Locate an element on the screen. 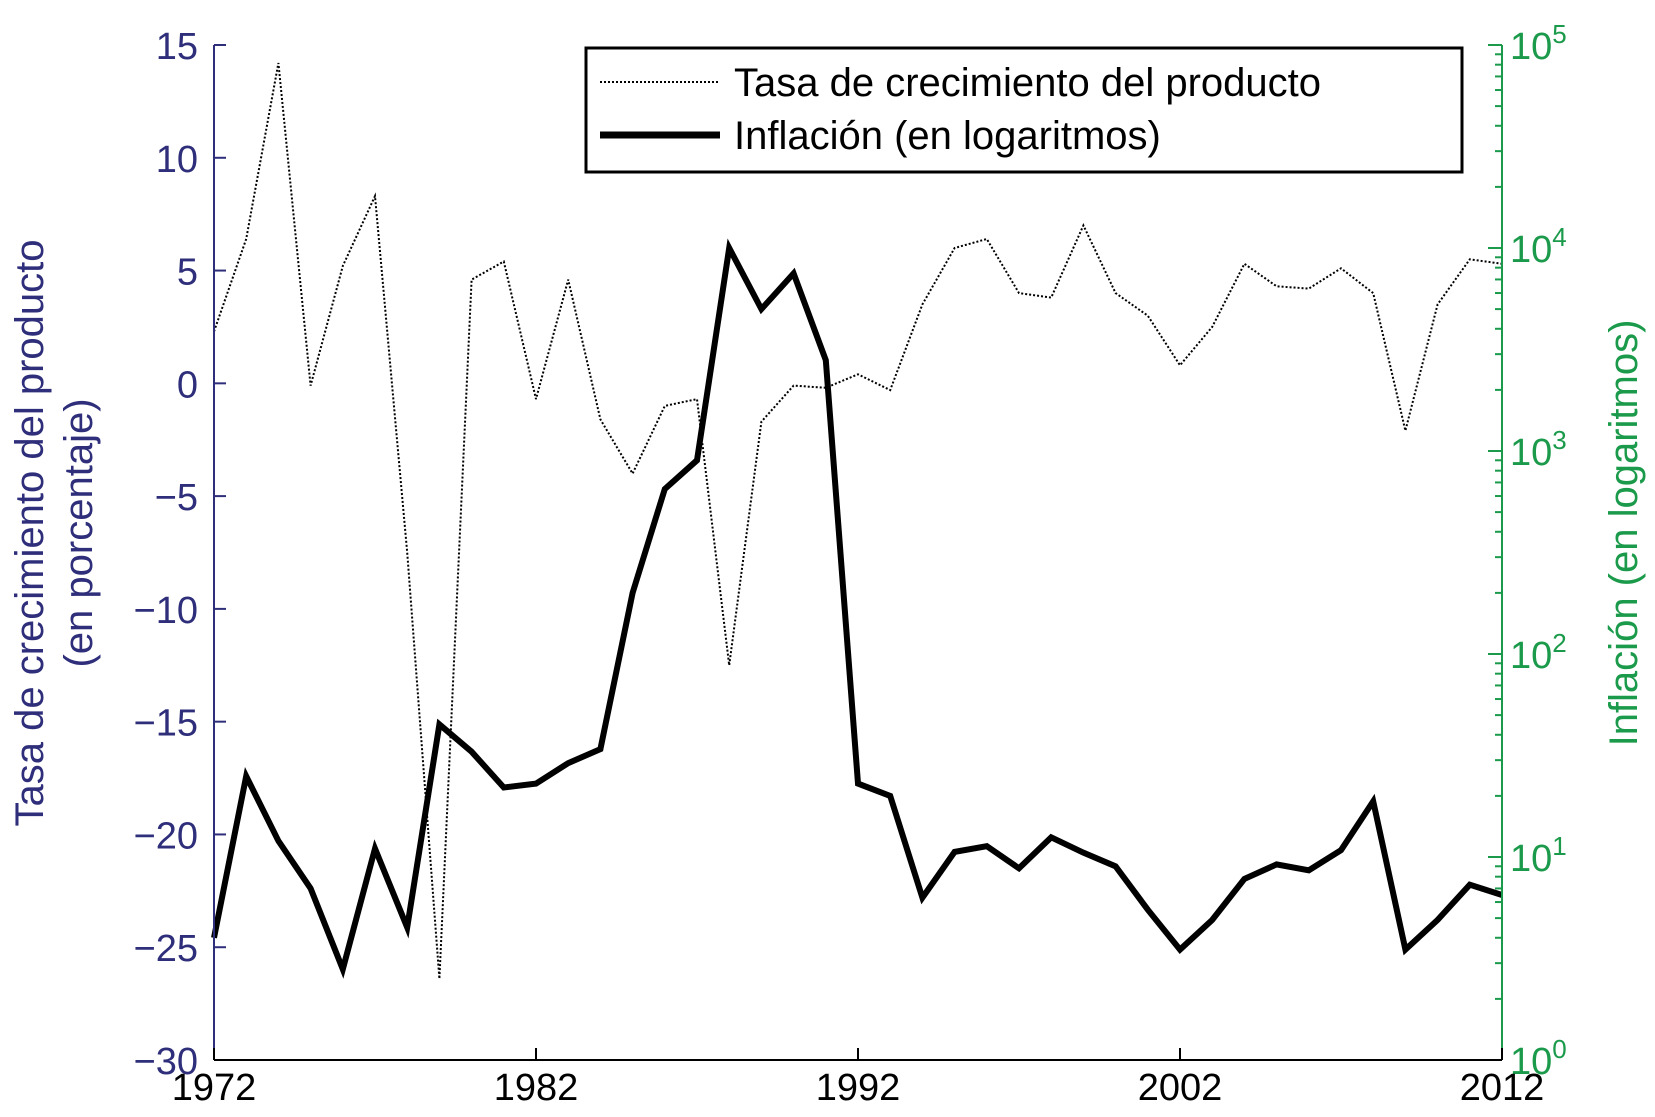  right-tick-label: 10⁴ is located at coordinates (1538, 246).